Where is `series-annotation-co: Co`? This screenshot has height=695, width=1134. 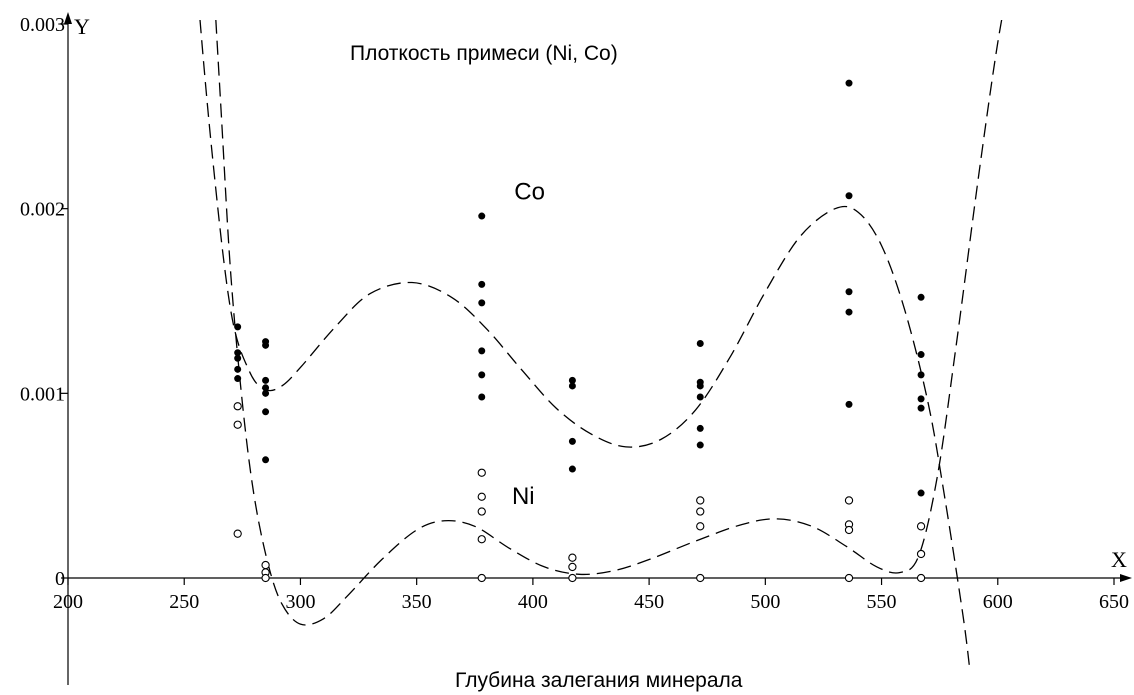
series-annotation-co: Co is located at coordinates (529, 191).